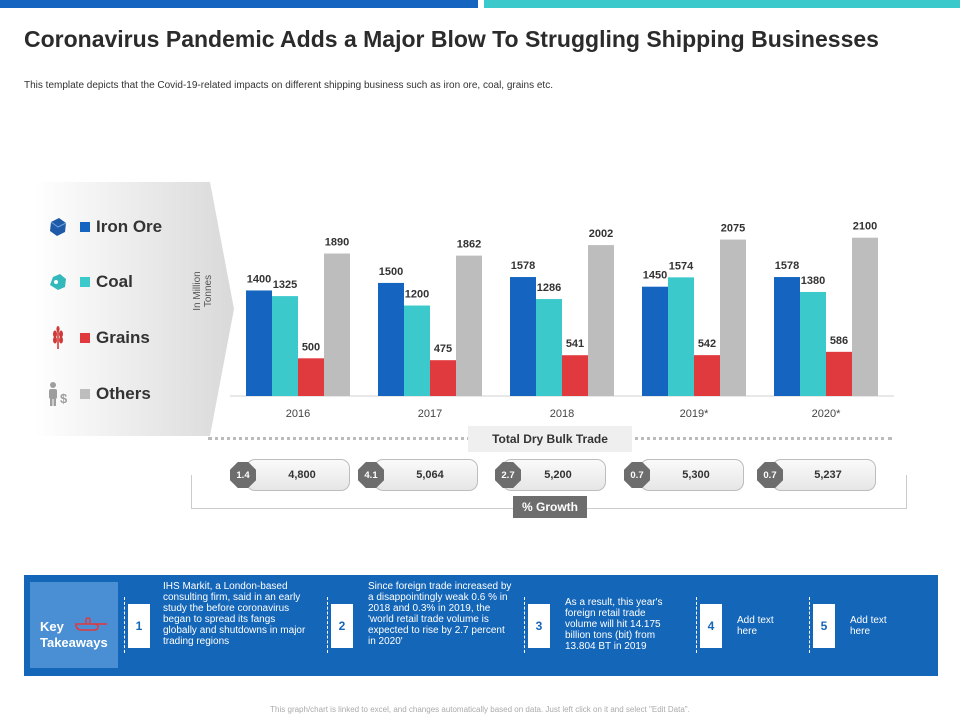 Image resolution: width=960 pixels, height=720 pixels. I want to click on bar-others-2019, so click(733, 317).